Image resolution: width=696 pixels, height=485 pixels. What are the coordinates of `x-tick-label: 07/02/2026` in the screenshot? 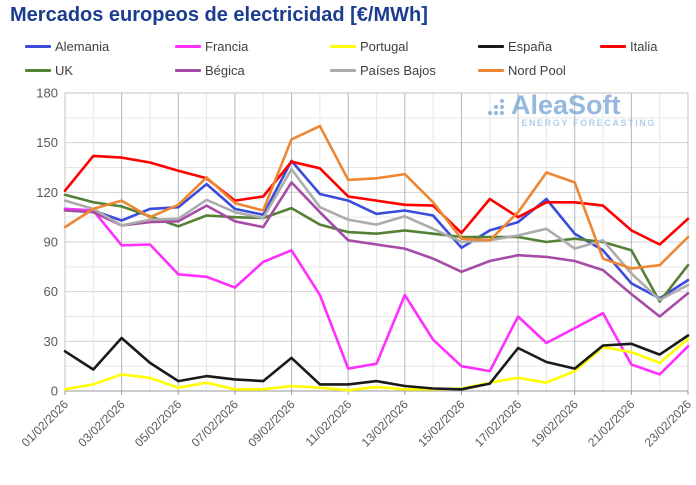 It's located at (215, 423).